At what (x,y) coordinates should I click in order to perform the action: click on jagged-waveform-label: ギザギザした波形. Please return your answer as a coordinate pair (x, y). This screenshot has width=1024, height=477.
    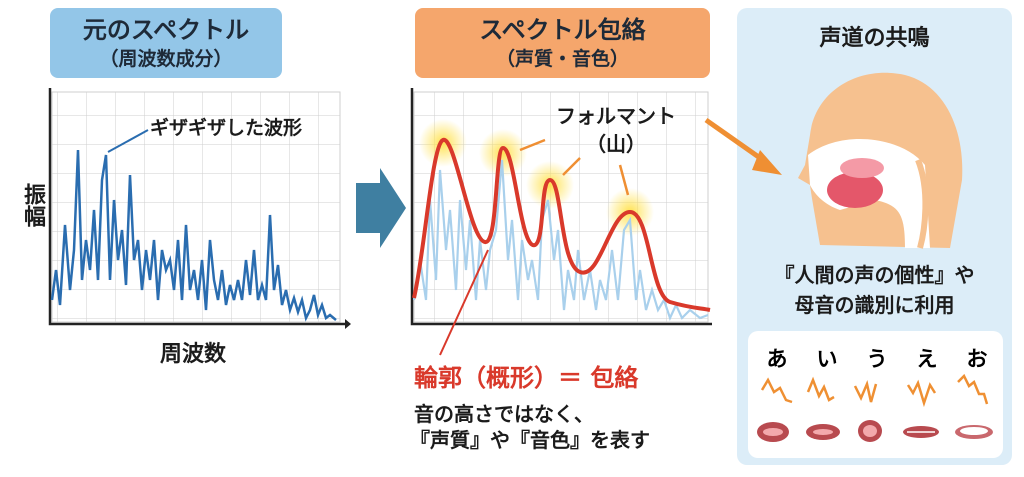
    Looking at the image, I should click on (226, 128).